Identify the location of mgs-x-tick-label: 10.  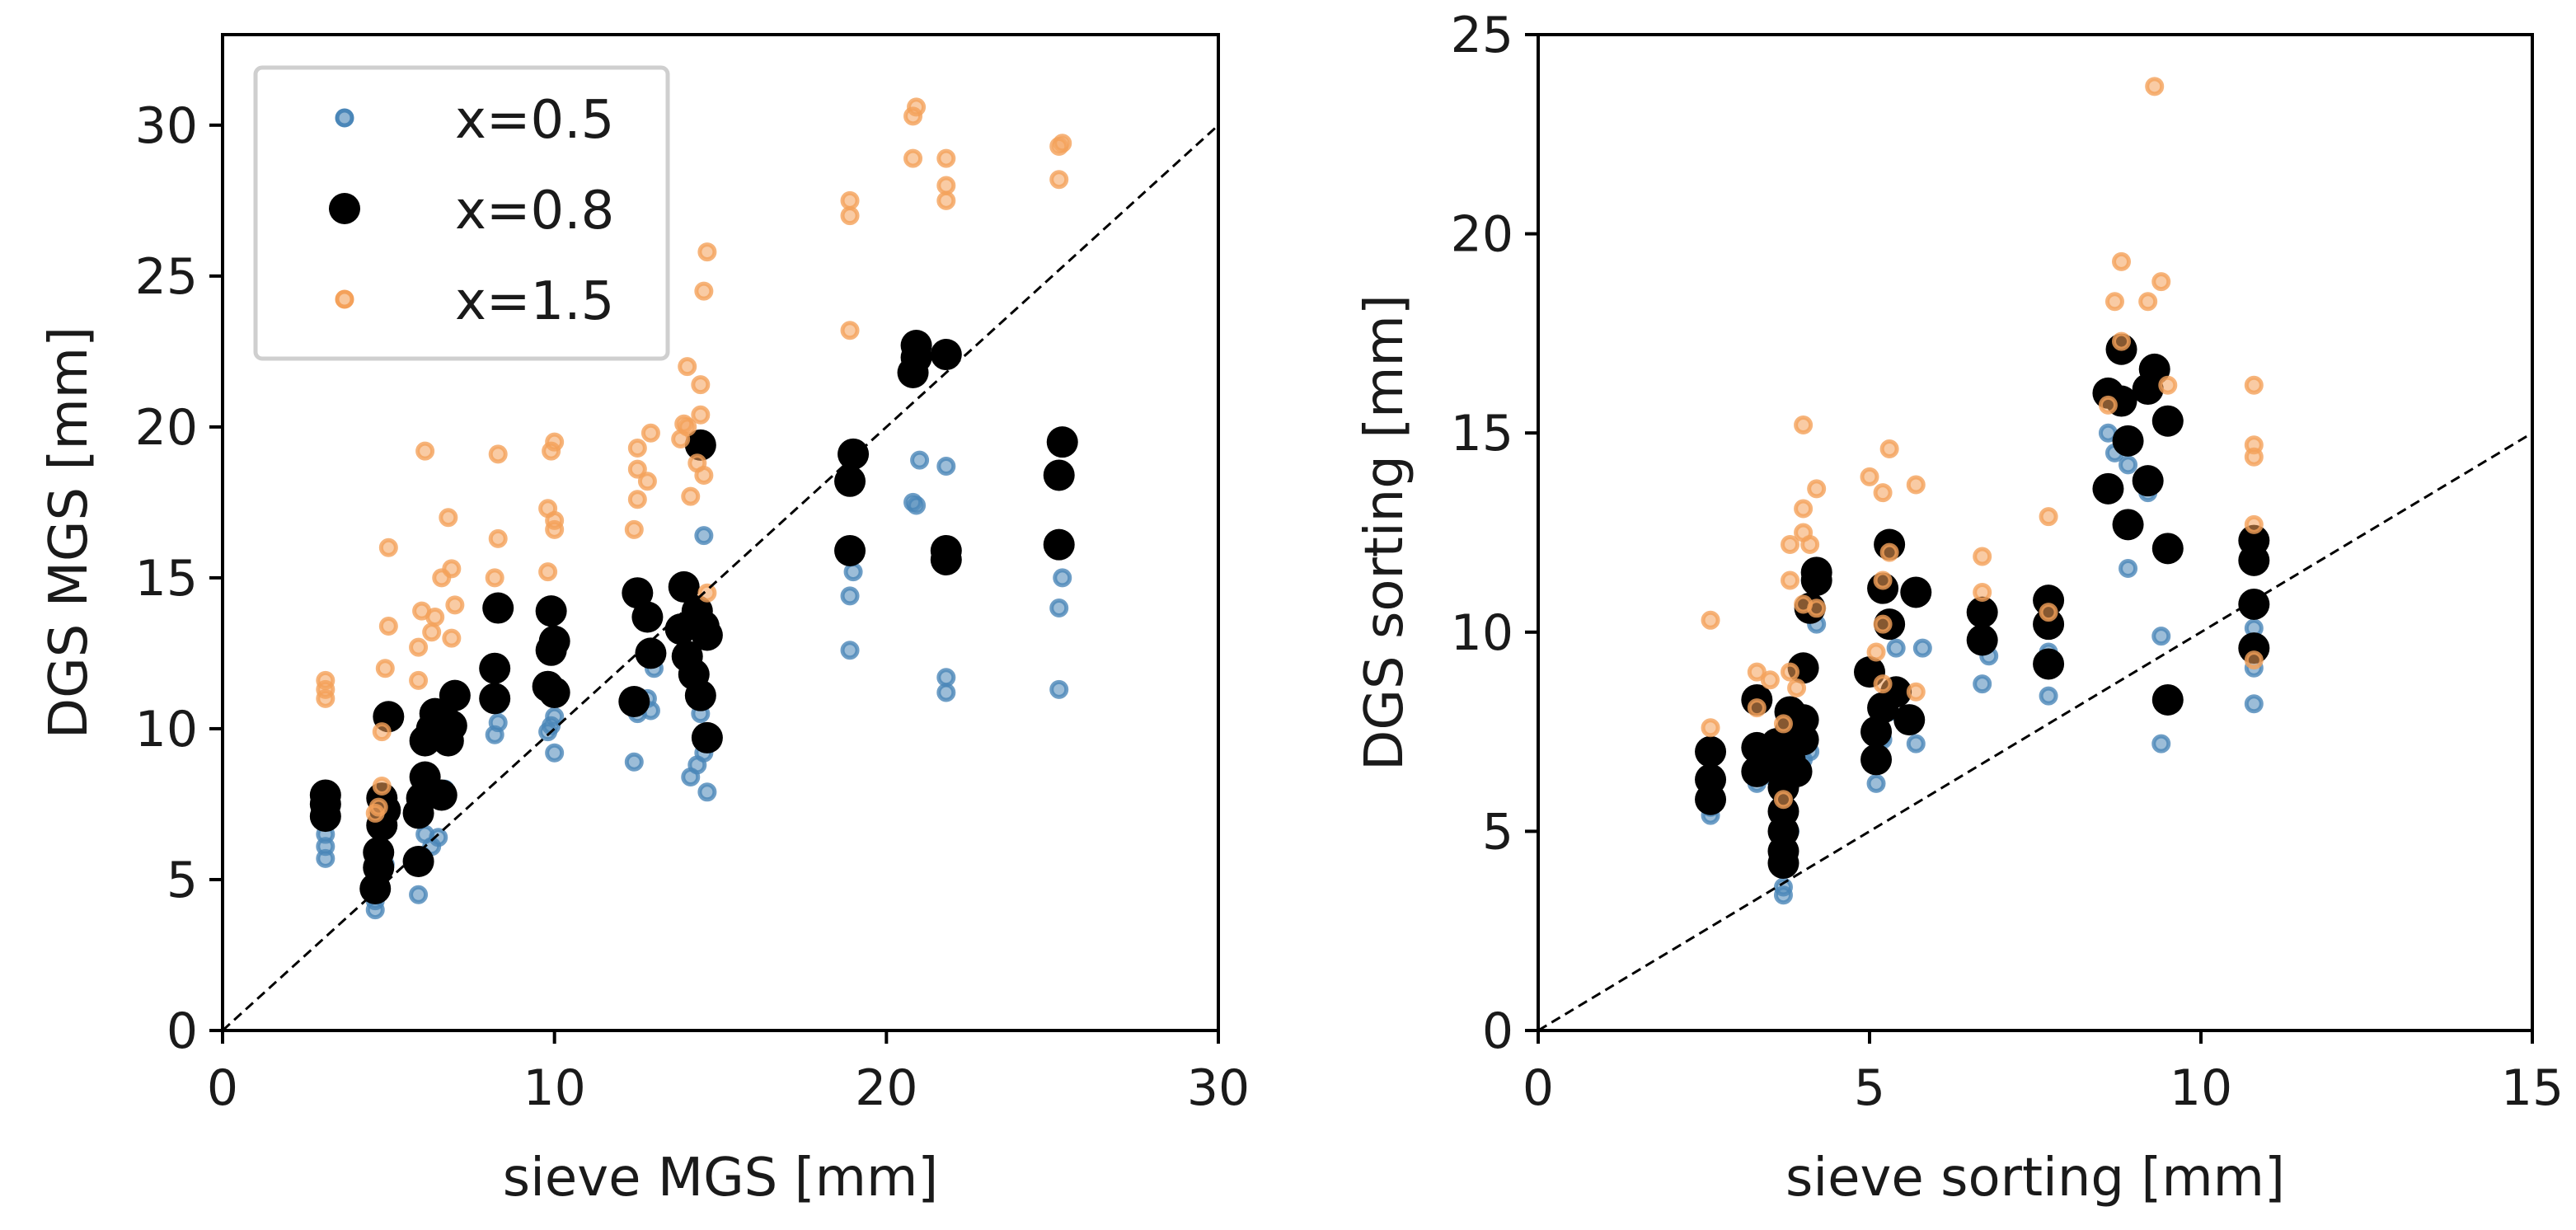
(554, 1088).